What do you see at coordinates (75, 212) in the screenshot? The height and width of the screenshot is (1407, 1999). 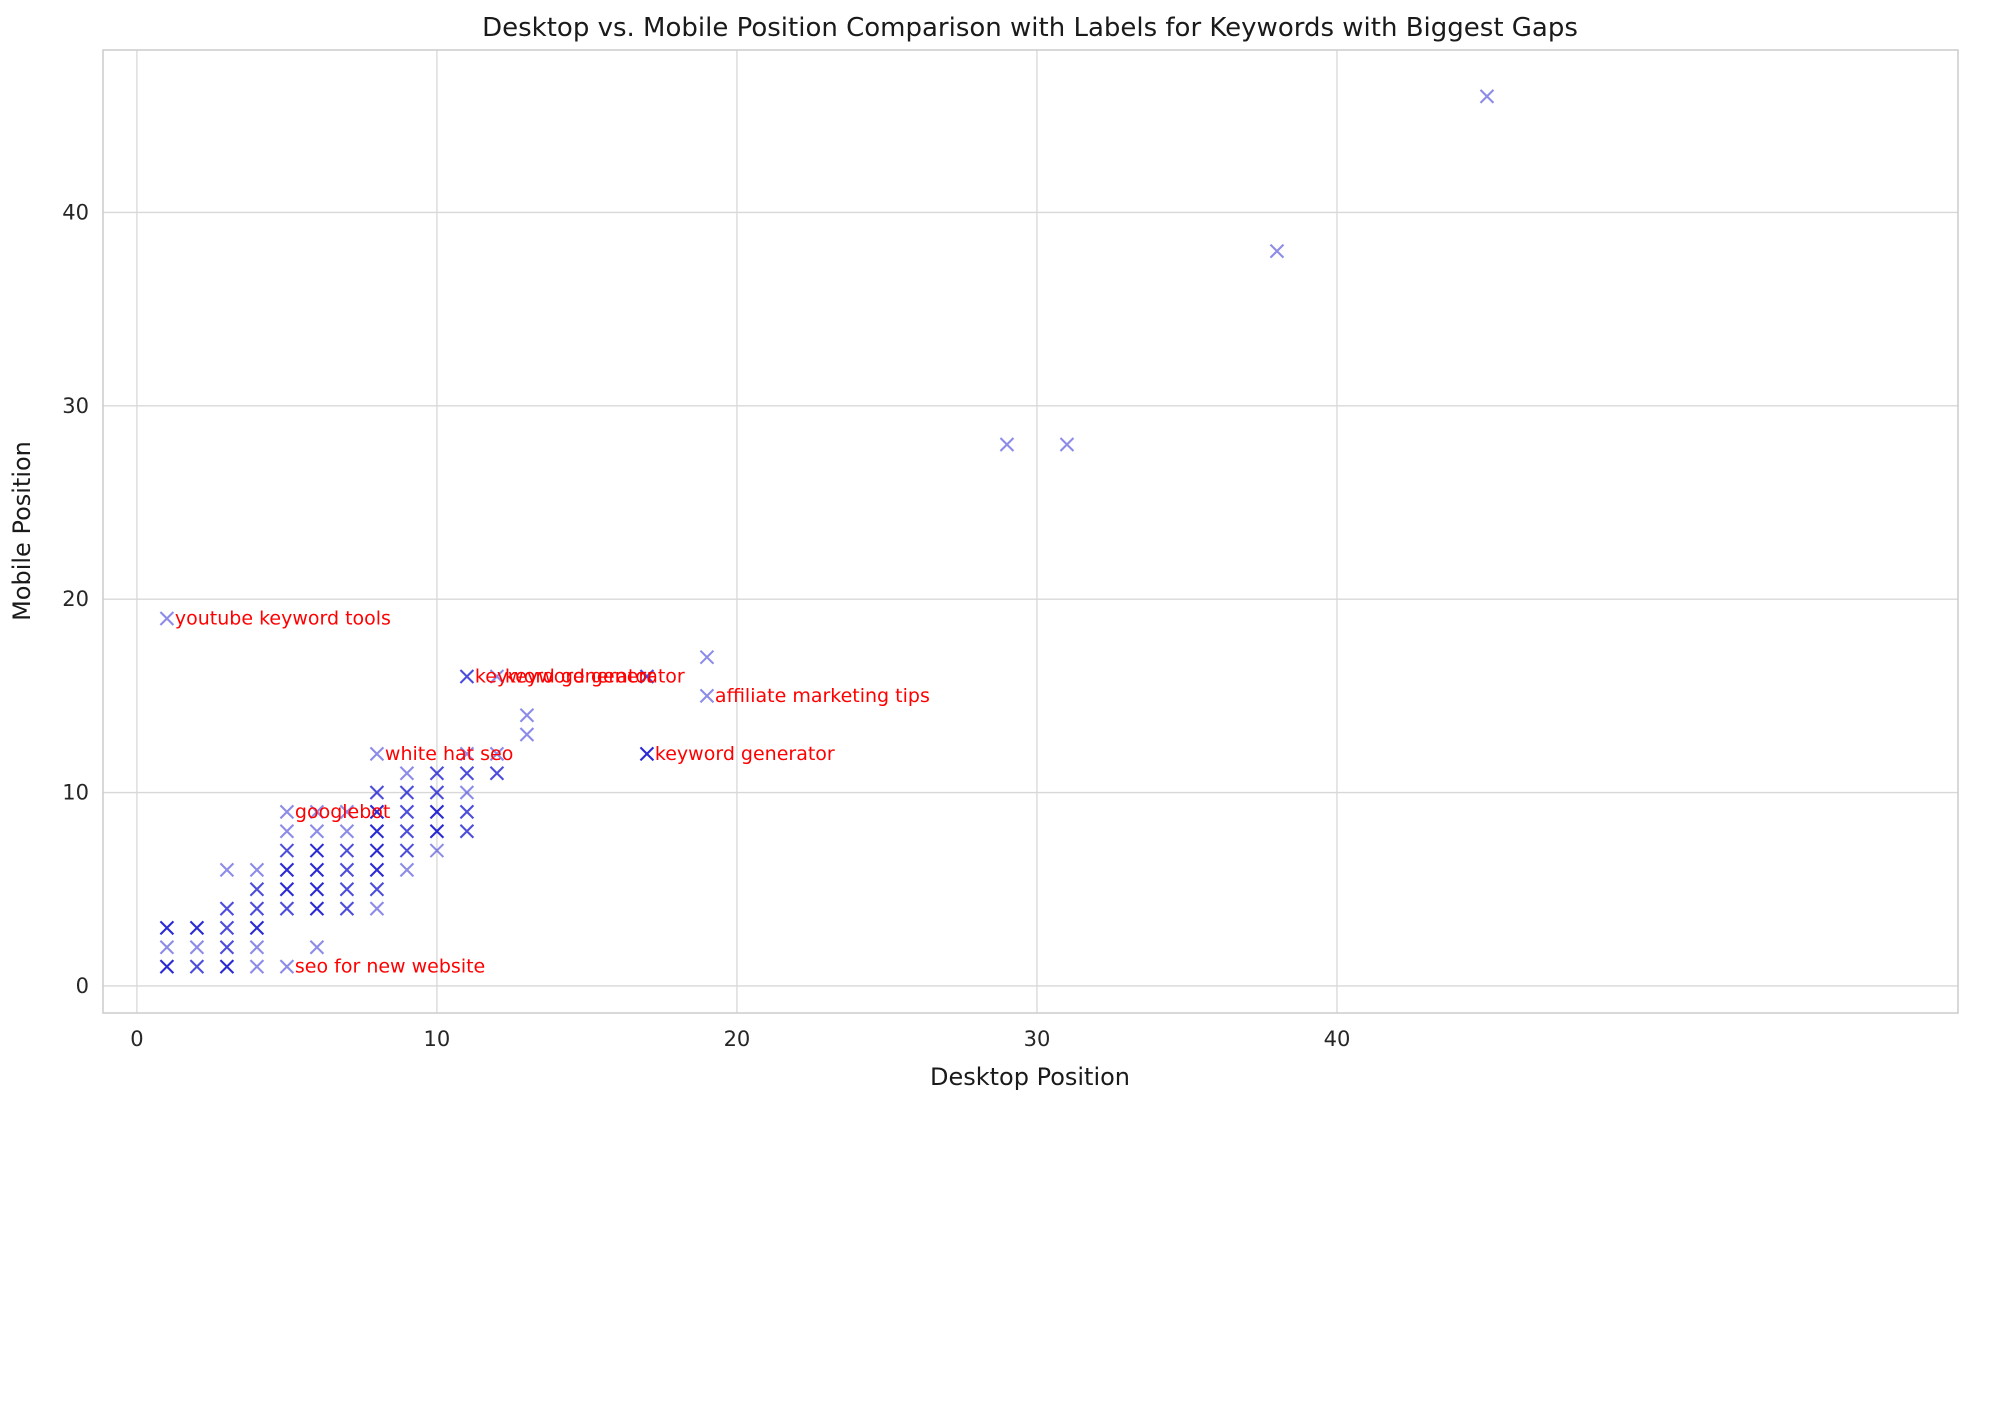 I see `y-tick-label: 40` at bounding box center [75, 212].